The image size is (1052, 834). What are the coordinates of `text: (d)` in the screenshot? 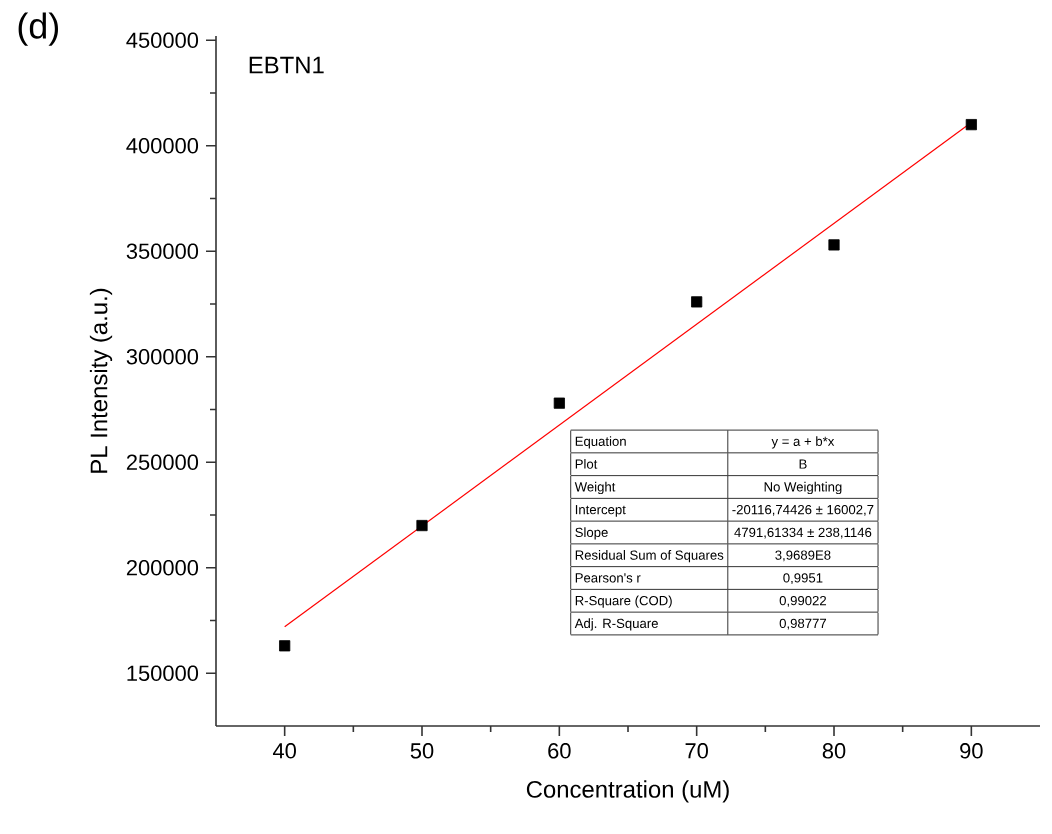 It's located at (38, 29).